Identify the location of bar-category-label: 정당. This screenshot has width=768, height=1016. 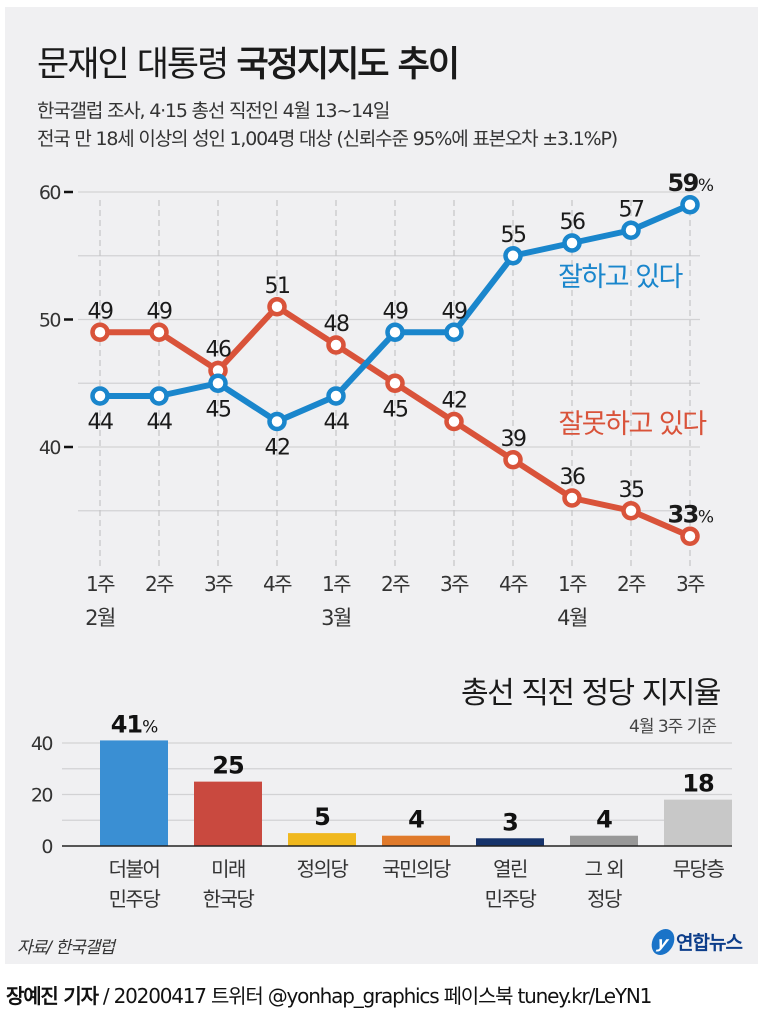
(604, 899).